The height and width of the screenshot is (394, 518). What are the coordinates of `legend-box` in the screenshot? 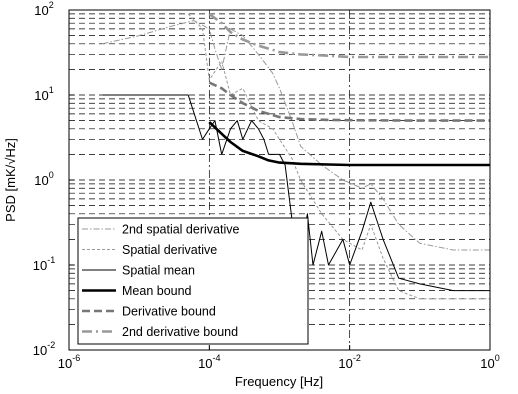 It's located at (193, 281).